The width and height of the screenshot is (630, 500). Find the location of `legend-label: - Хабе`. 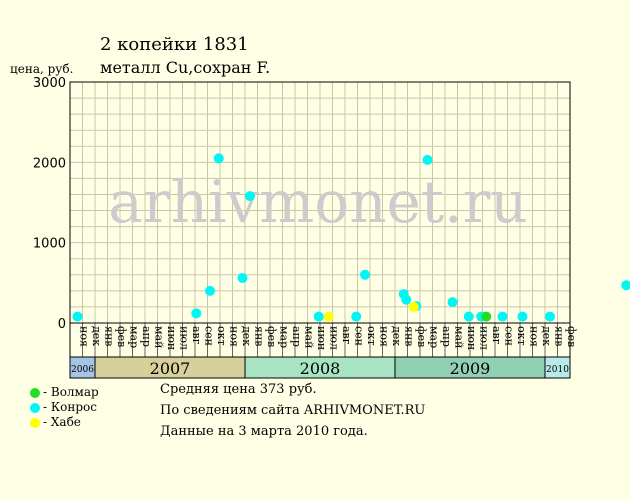

legend-label: - Хабе is located at coordinates (62, 422).